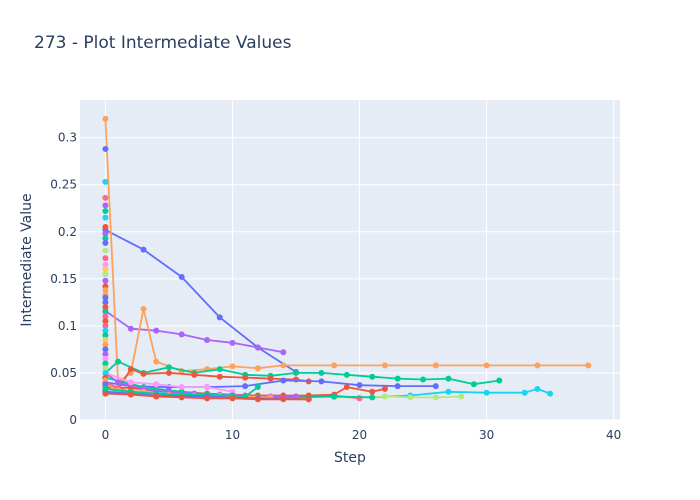 The height and width of the screenshot is (500, 700). Describe the element at coordinates (350, 458) in the screenshot. I see `x-axis-label: Step` at that location.